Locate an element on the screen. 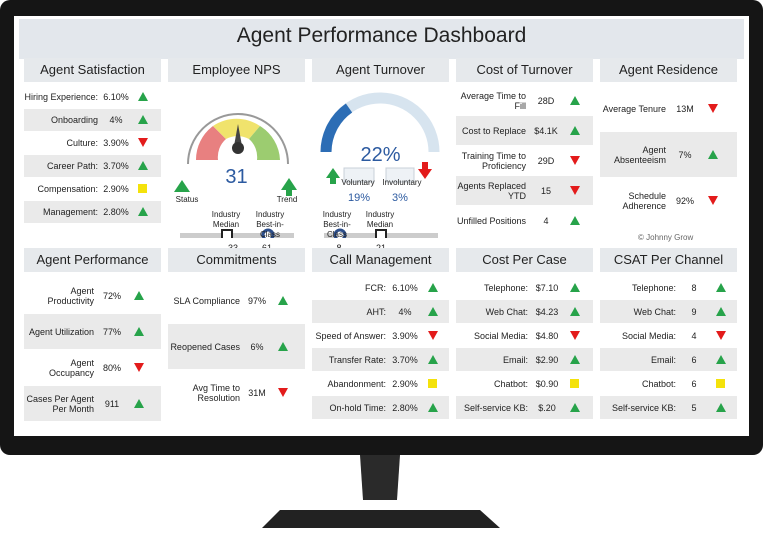  panel-title: Commitments is located at coordinates (236, 260).